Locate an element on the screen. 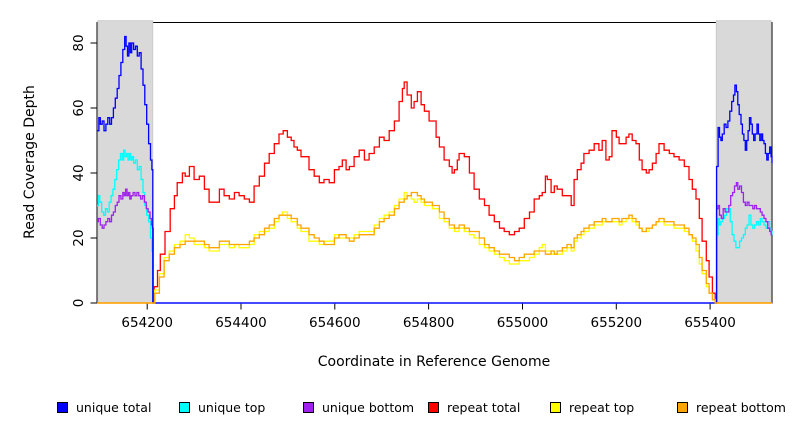 The width and height of the screenshot is (792, 432). legend-label: unique total is located at coordinates (114, 407).